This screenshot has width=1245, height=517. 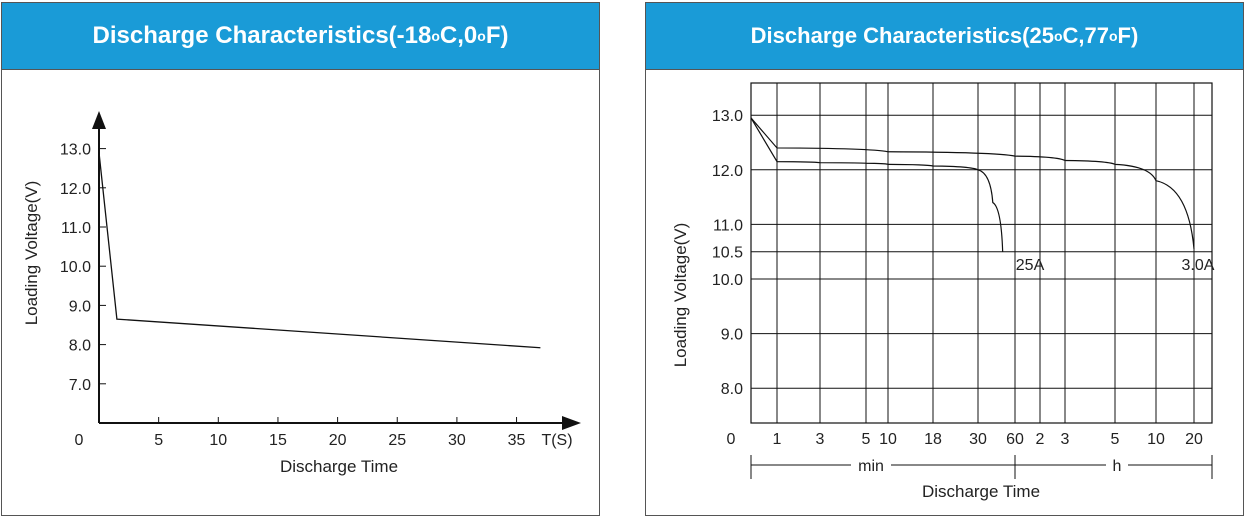 I want to click on chart-title-cold: Discharge Characteristics(-18 o C,0 o F), so click(x=300, y=36).